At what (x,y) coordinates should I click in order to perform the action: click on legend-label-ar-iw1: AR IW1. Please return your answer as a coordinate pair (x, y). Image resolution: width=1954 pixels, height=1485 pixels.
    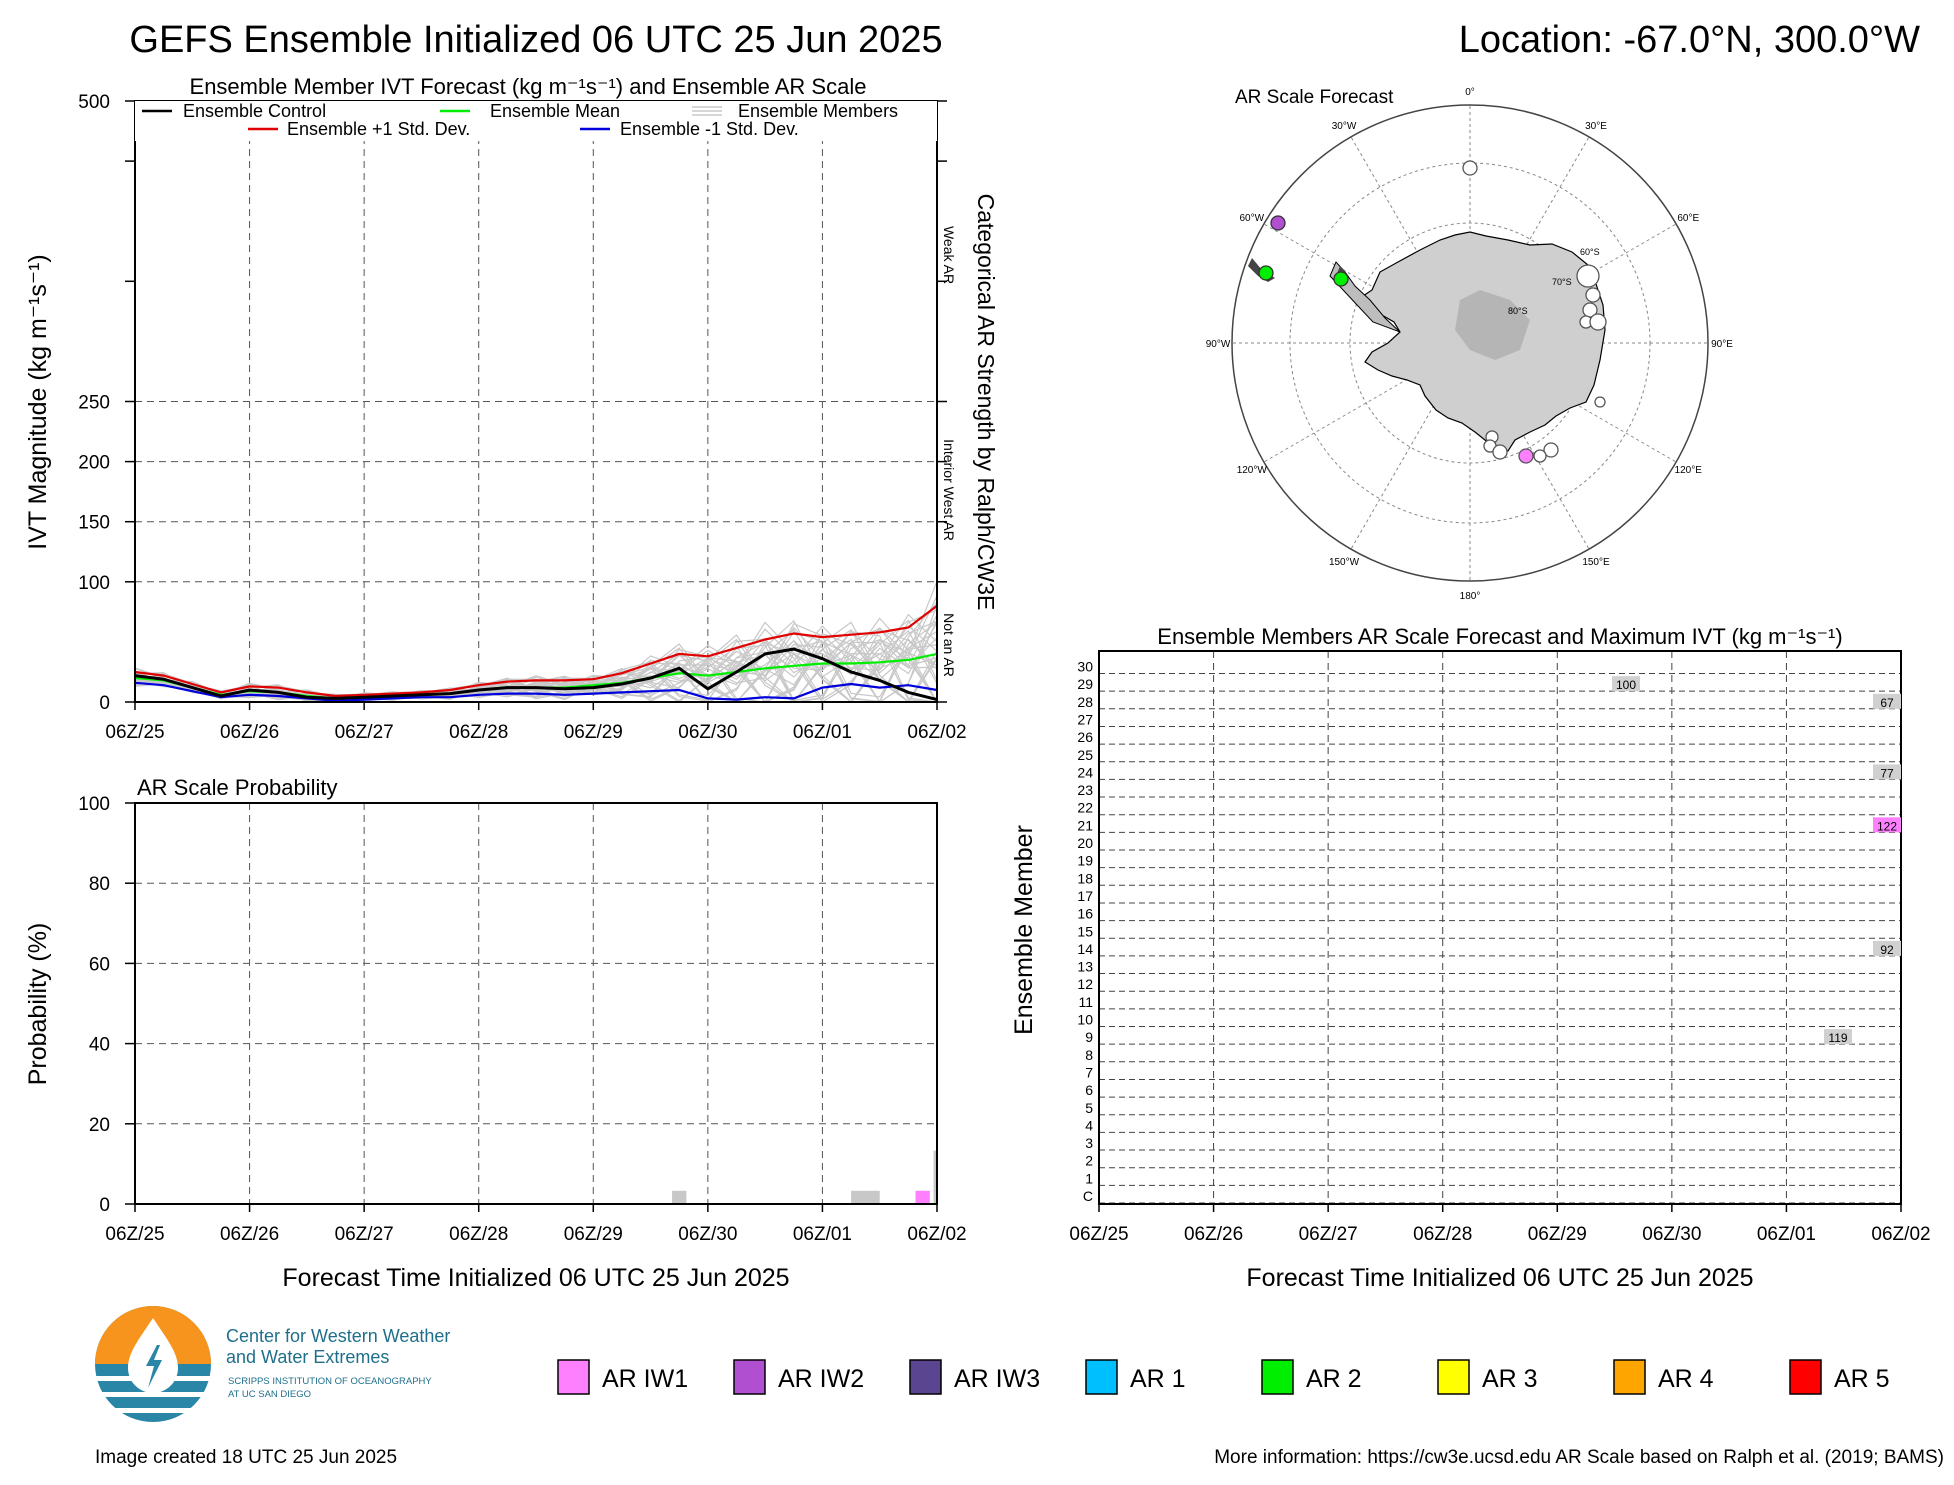
    Looking at the image, I should click on (645, 1379).